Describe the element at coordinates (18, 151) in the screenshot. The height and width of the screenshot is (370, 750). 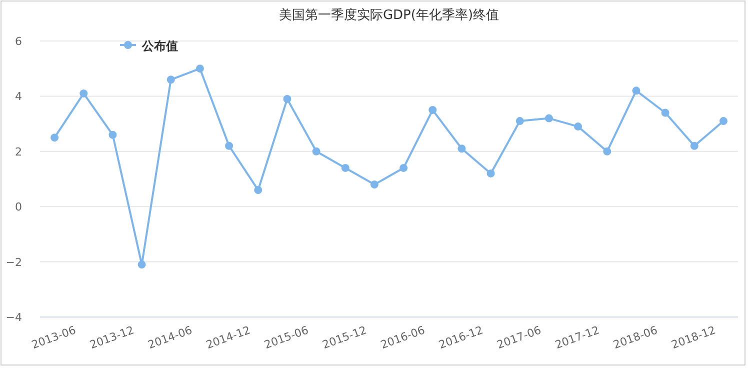
I see `y-tick-label: 2` at that location.